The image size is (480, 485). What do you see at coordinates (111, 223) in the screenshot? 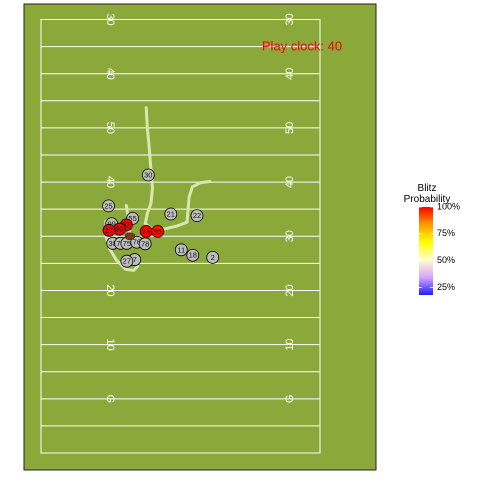
I see `player-number-label: 99` at bounding box center [111, 223].